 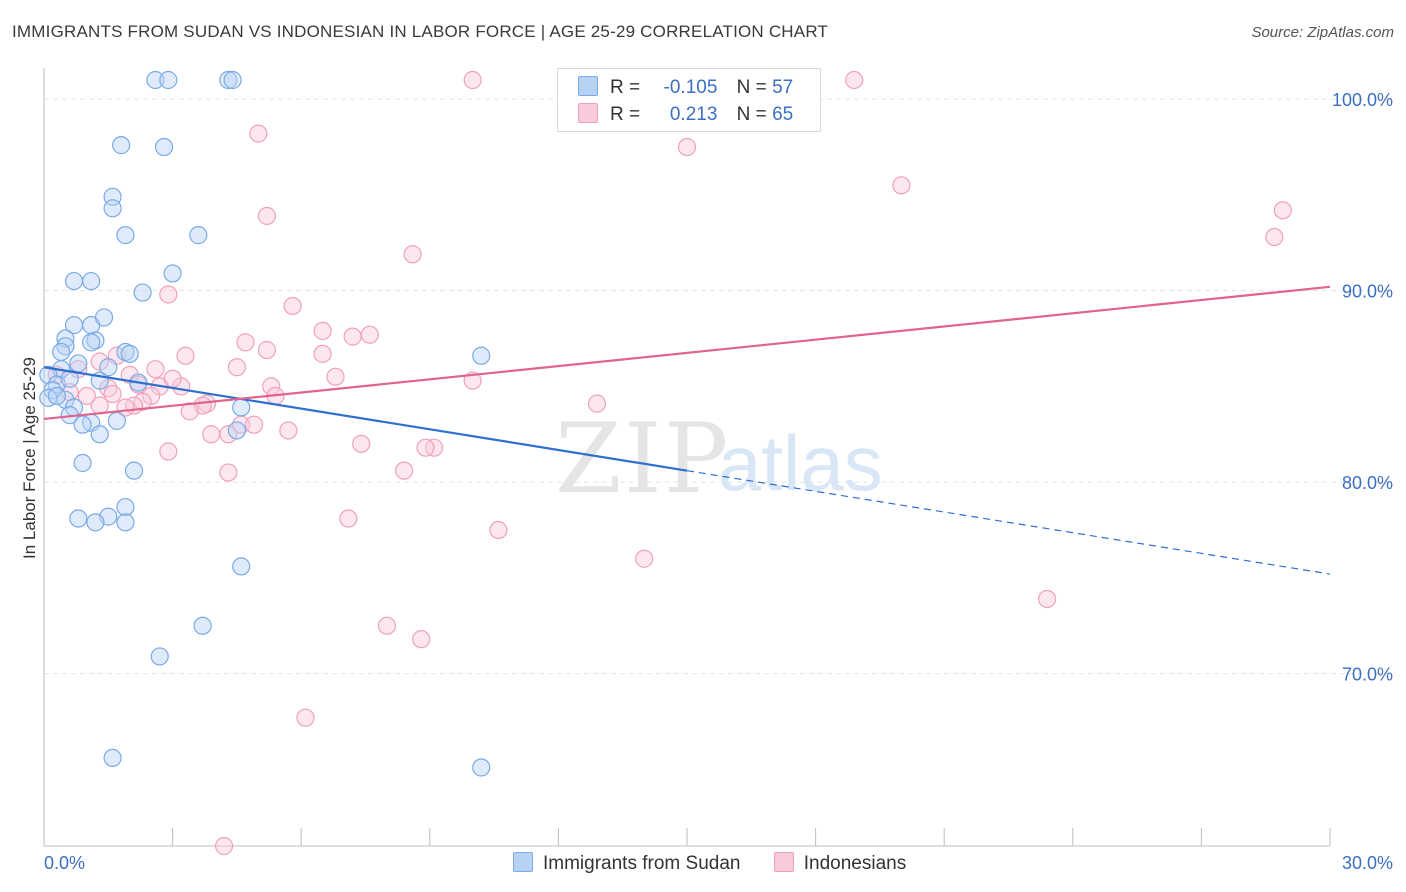 I want to click on legend-swatch-sudan, so click(x=523, y=862).